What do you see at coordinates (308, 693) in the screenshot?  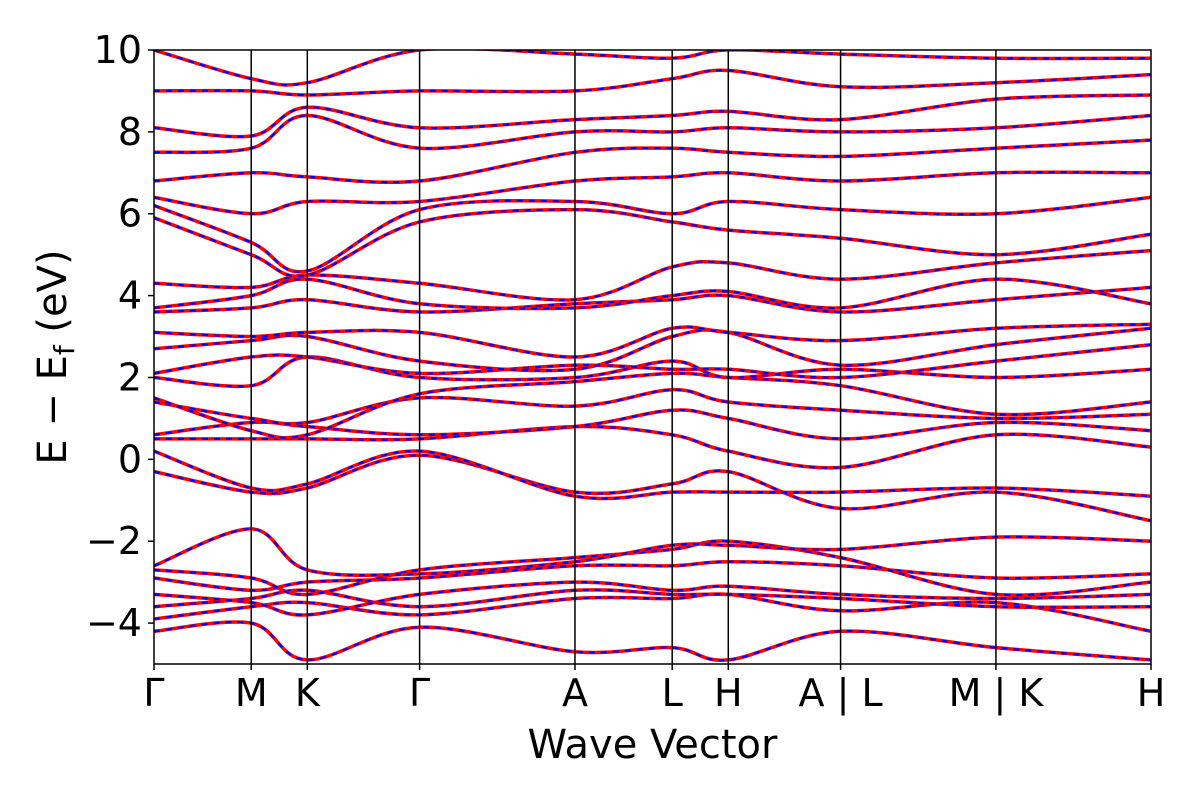 I see `x-tick-label: K` at bounding box center [308, 693].